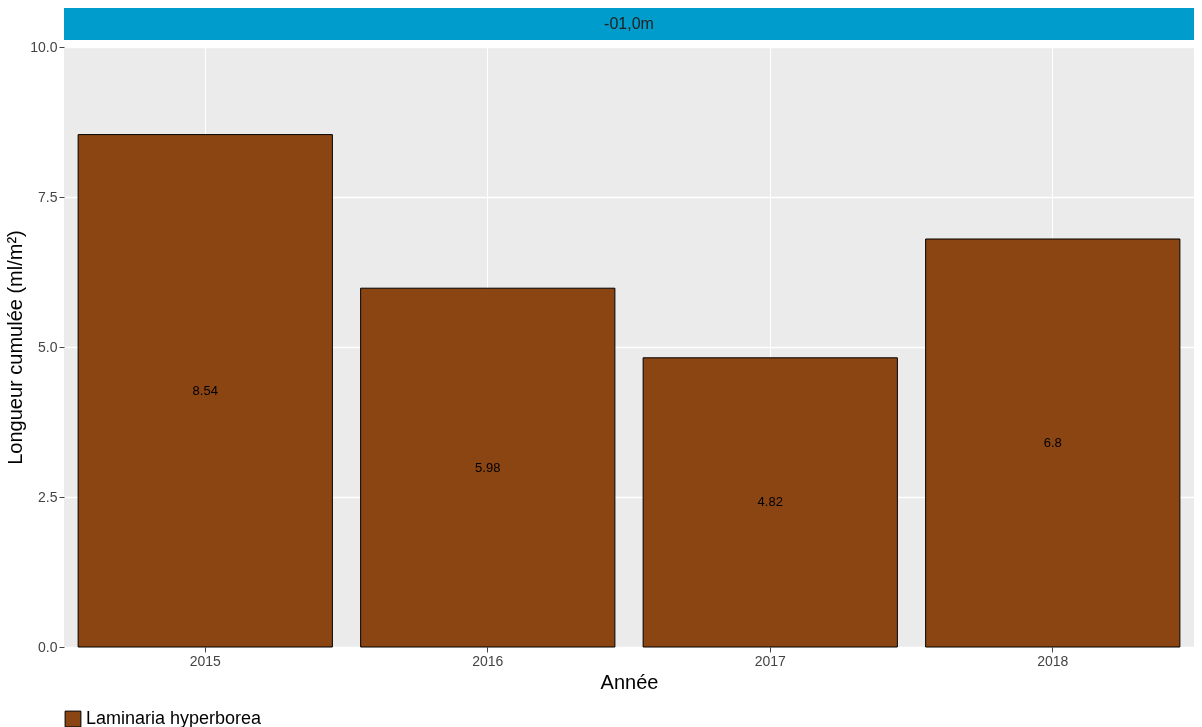 Image resolution: width=1202 pixels, height=727 pixels. Describe the element at coordinates (1053, 660) in the screenshot. I see `x-tick-label: 2018` at that location.